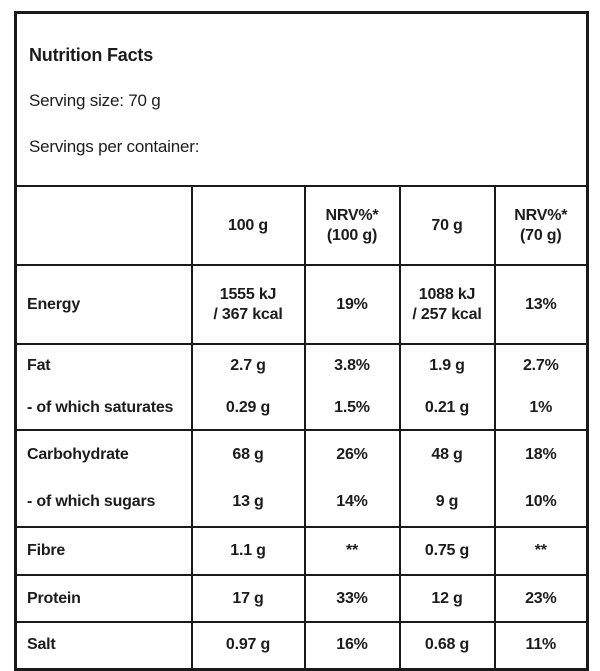 Image resolution: width=600 pixels, height=671 pixels. Describe the element at coordinates (541, 454) in the screenshot. I see `cell-nrv-70g: 18%` at that location.